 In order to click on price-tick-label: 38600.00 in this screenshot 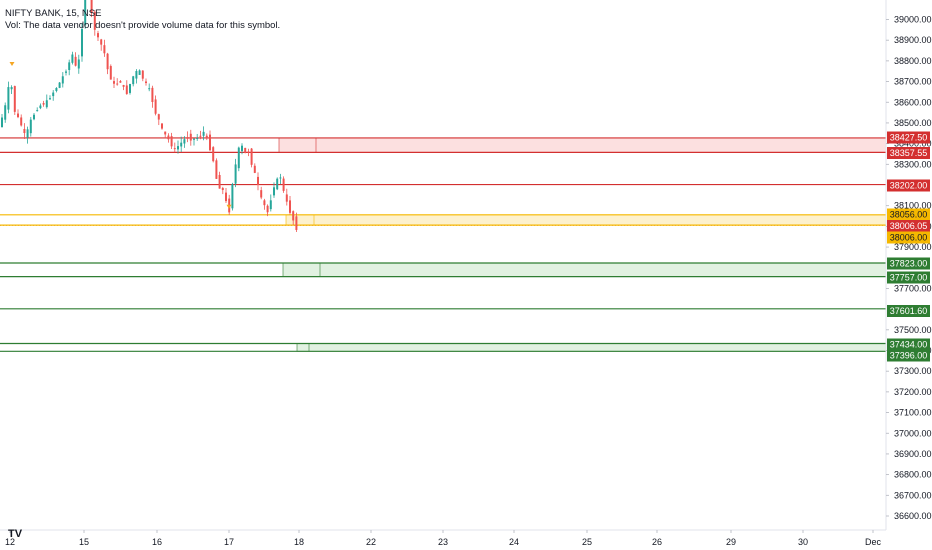, I will do `click(913, 102)`.